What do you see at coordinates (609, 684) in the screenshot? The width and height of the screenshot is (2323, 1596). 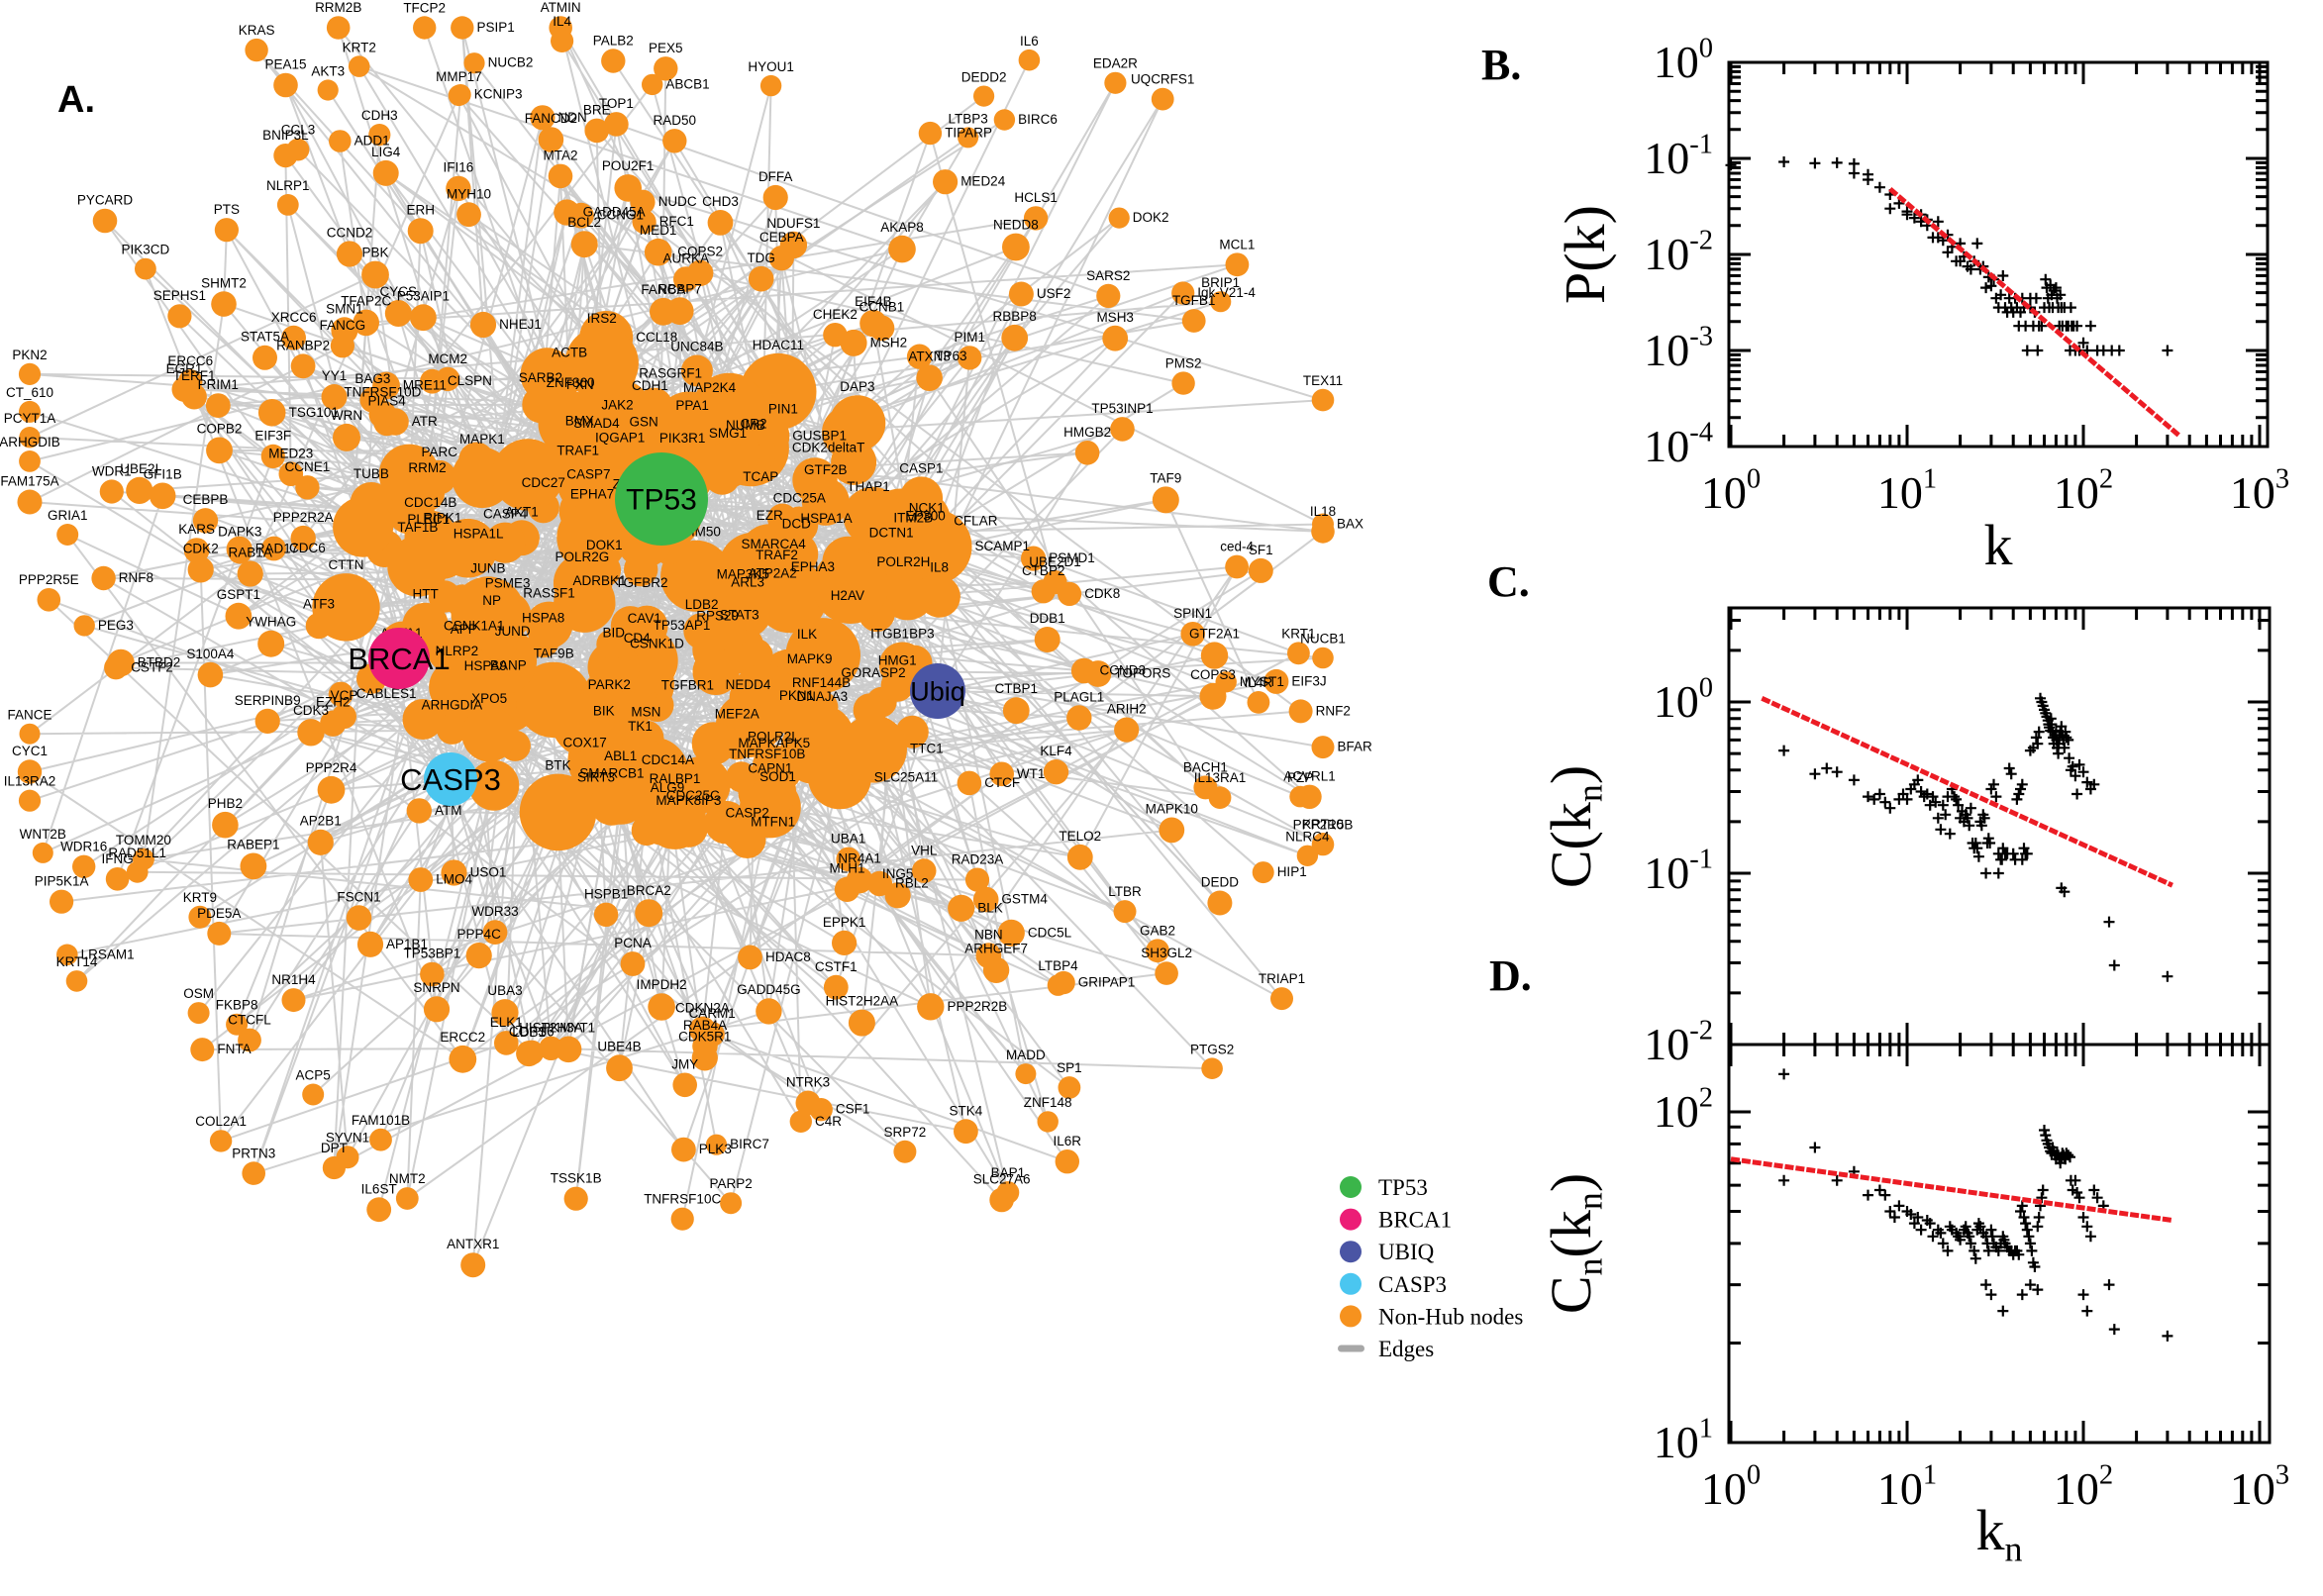 I see `gene-label: PARK2` at bounding box center [609, 684].